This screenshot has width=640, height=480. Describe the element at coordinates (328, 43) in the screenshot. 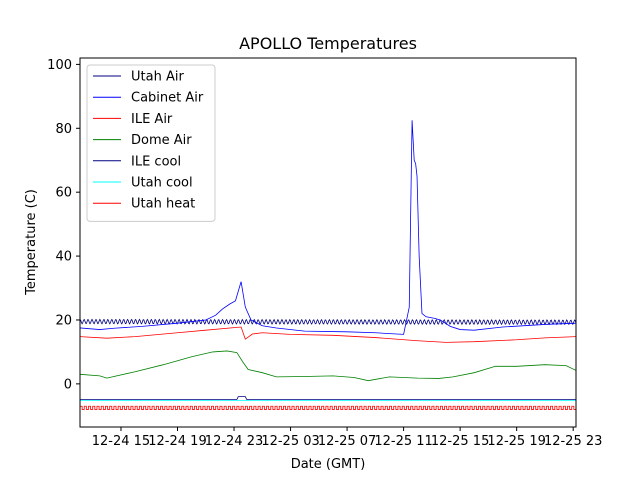

I see `chart-title: APOLLO Temperatures` at that location.